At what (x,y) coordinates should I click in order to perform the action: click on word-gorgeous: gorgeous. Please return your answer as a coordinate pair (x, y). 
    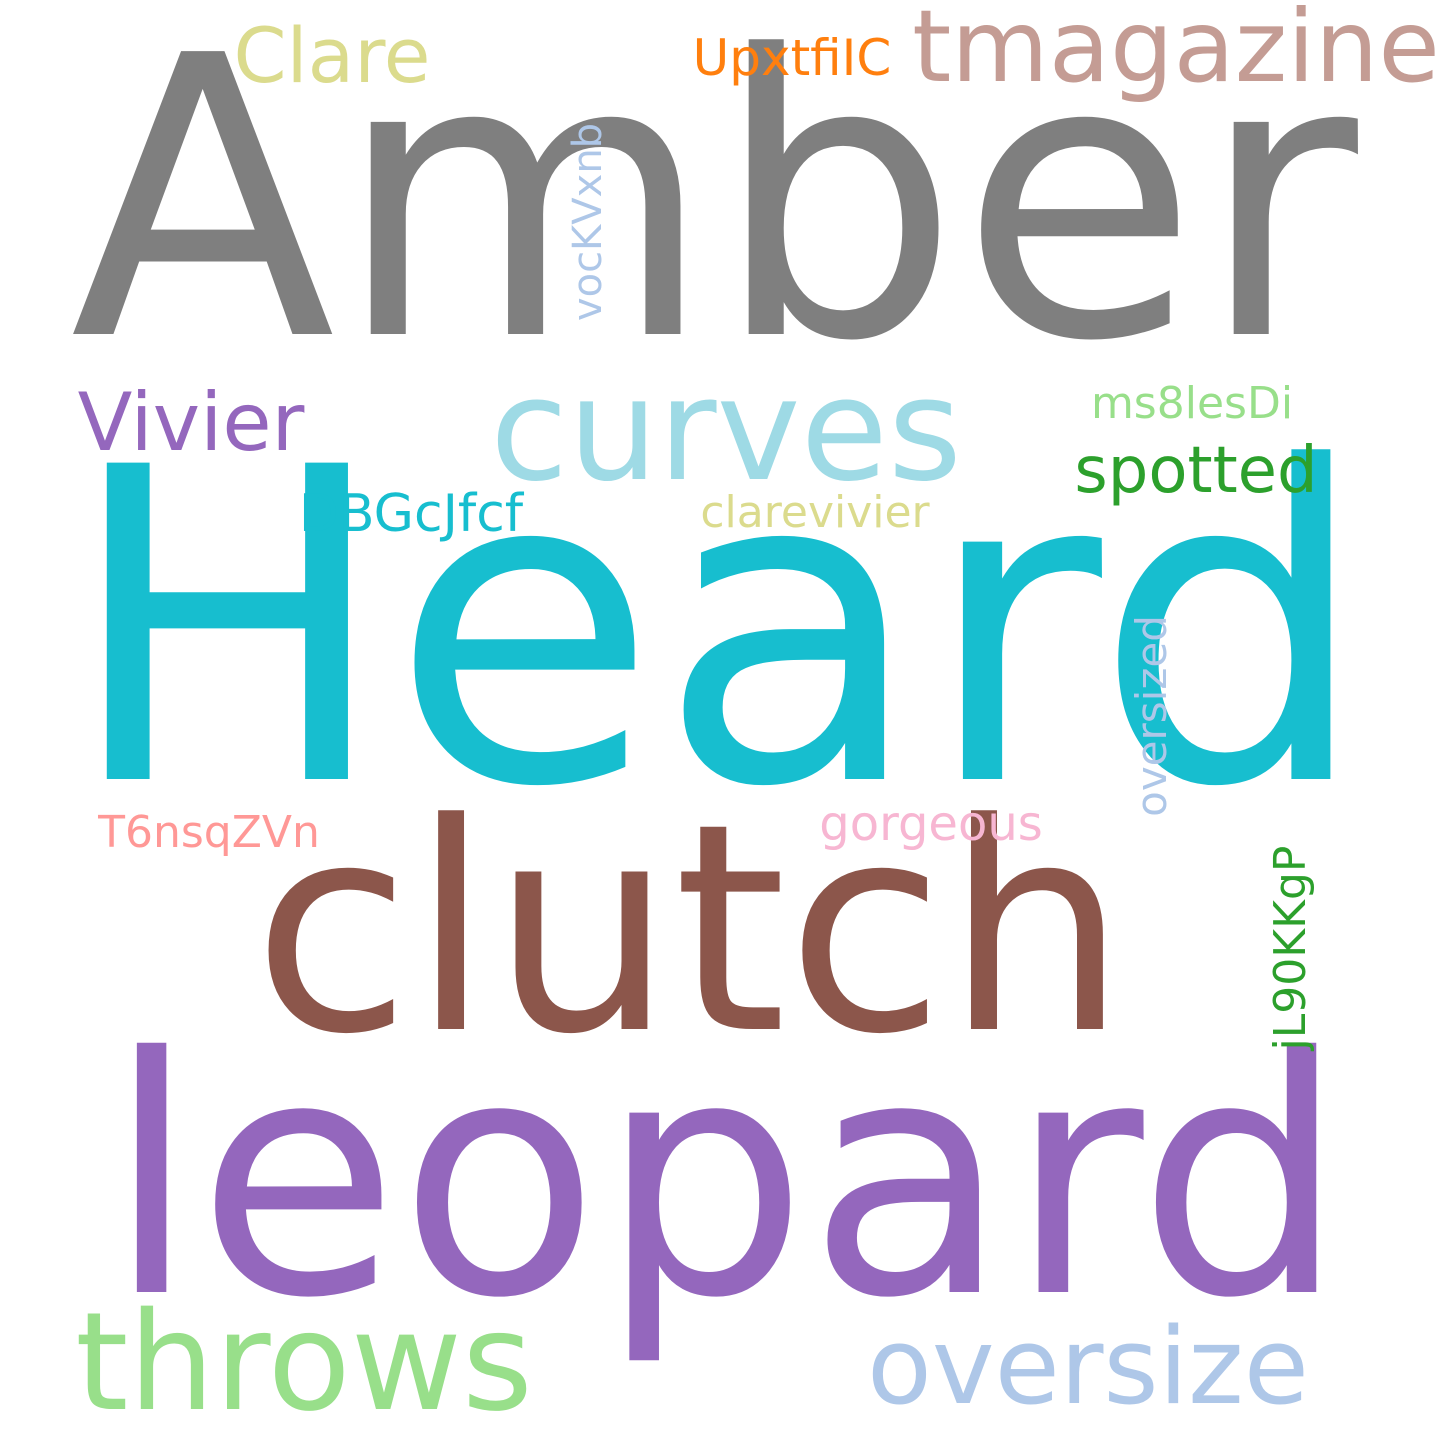
    Looking at the image, I should click on (931, 824).